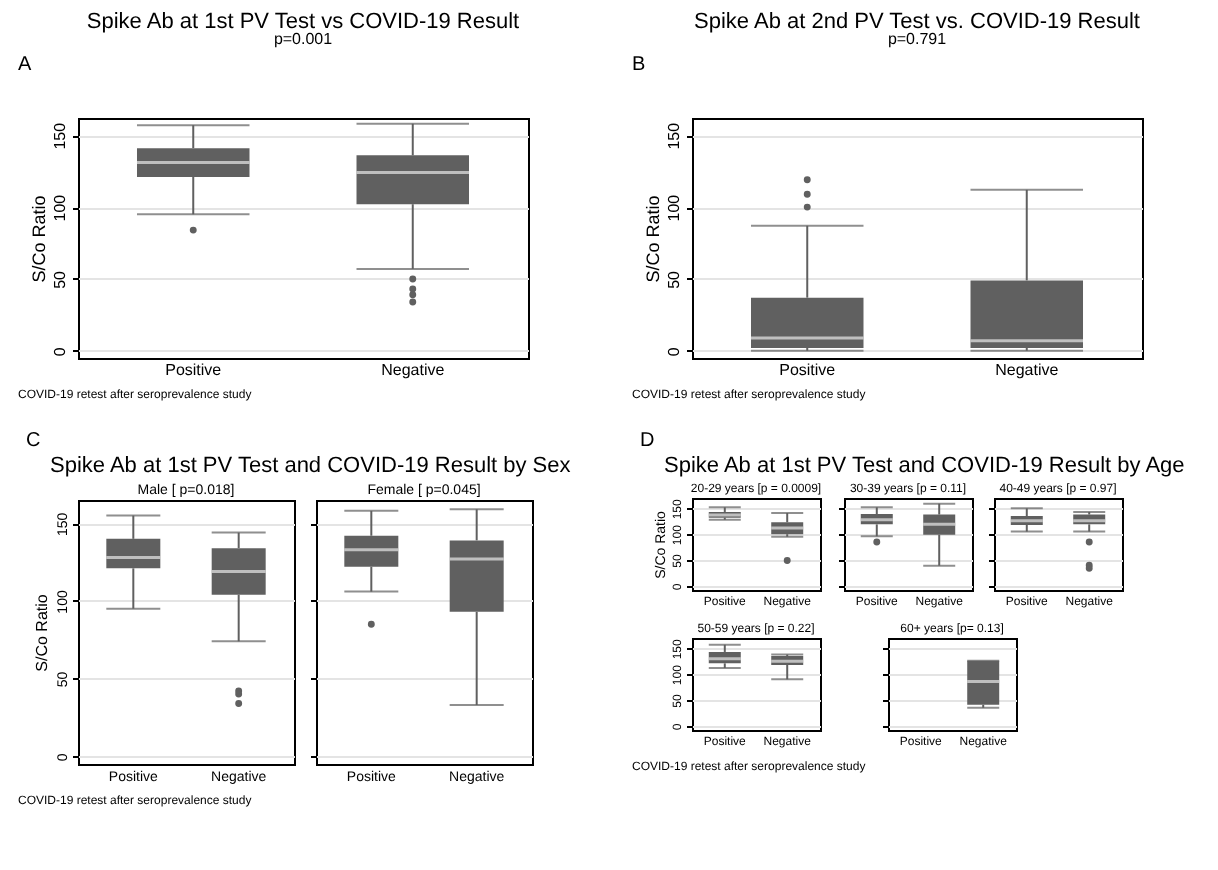 The height and width of the screenshot is (870, 1218). What do you see at coordinates (311, 466) in the screenshot?
I see `text: Spike Ab at 1st PV Test and COVID-19 Result by Sex` at bounding box center [311, 466].